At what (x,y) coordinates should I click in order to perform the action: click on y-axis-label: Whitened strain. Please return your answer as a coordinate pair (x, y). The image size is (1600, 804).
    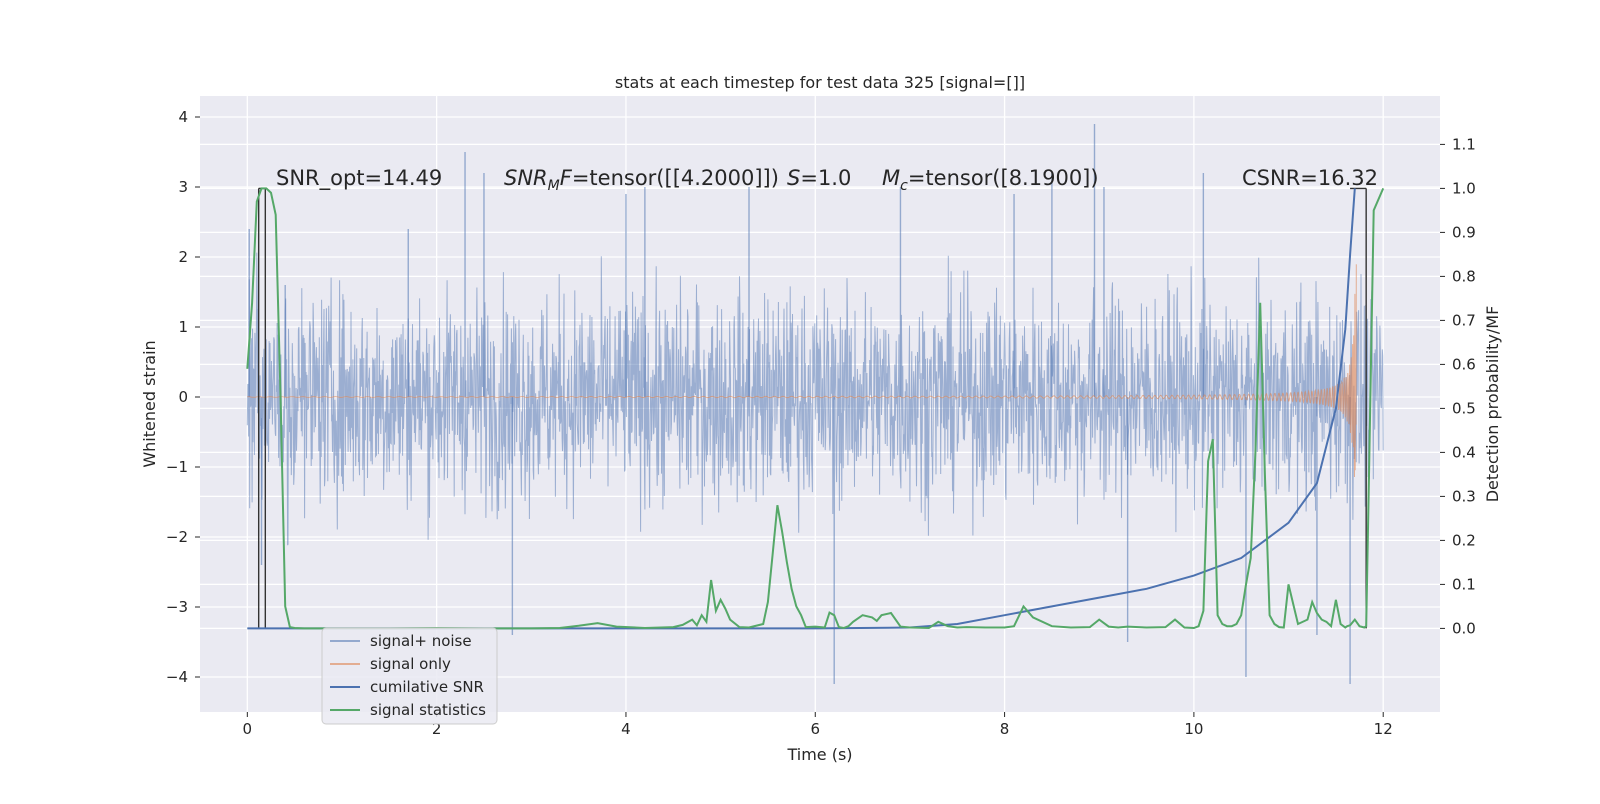
    Looking at the image, I should click on (149, 403).